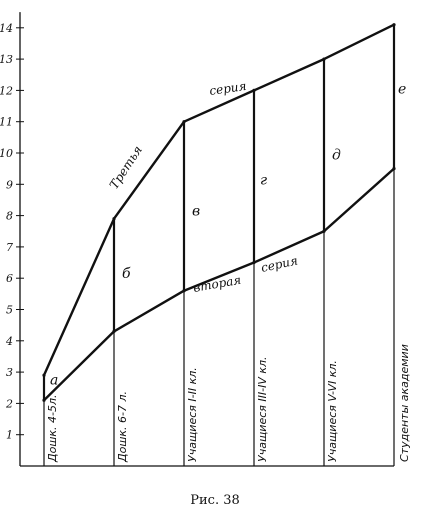 This screenshot has height=516, width=430. I want to click on y-tick-label: 5, so click(9, 310).